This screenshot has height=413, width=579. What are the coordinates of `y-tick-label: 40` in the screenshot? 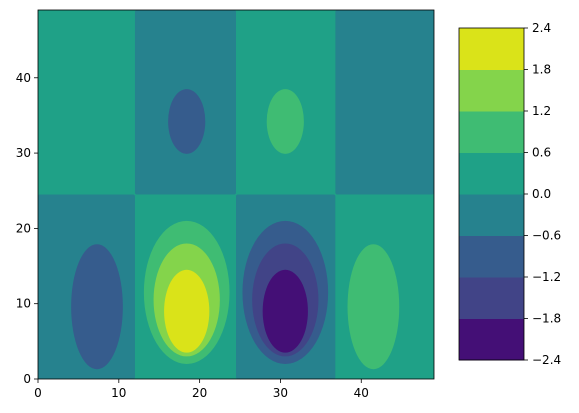 It's located at (23, 78).